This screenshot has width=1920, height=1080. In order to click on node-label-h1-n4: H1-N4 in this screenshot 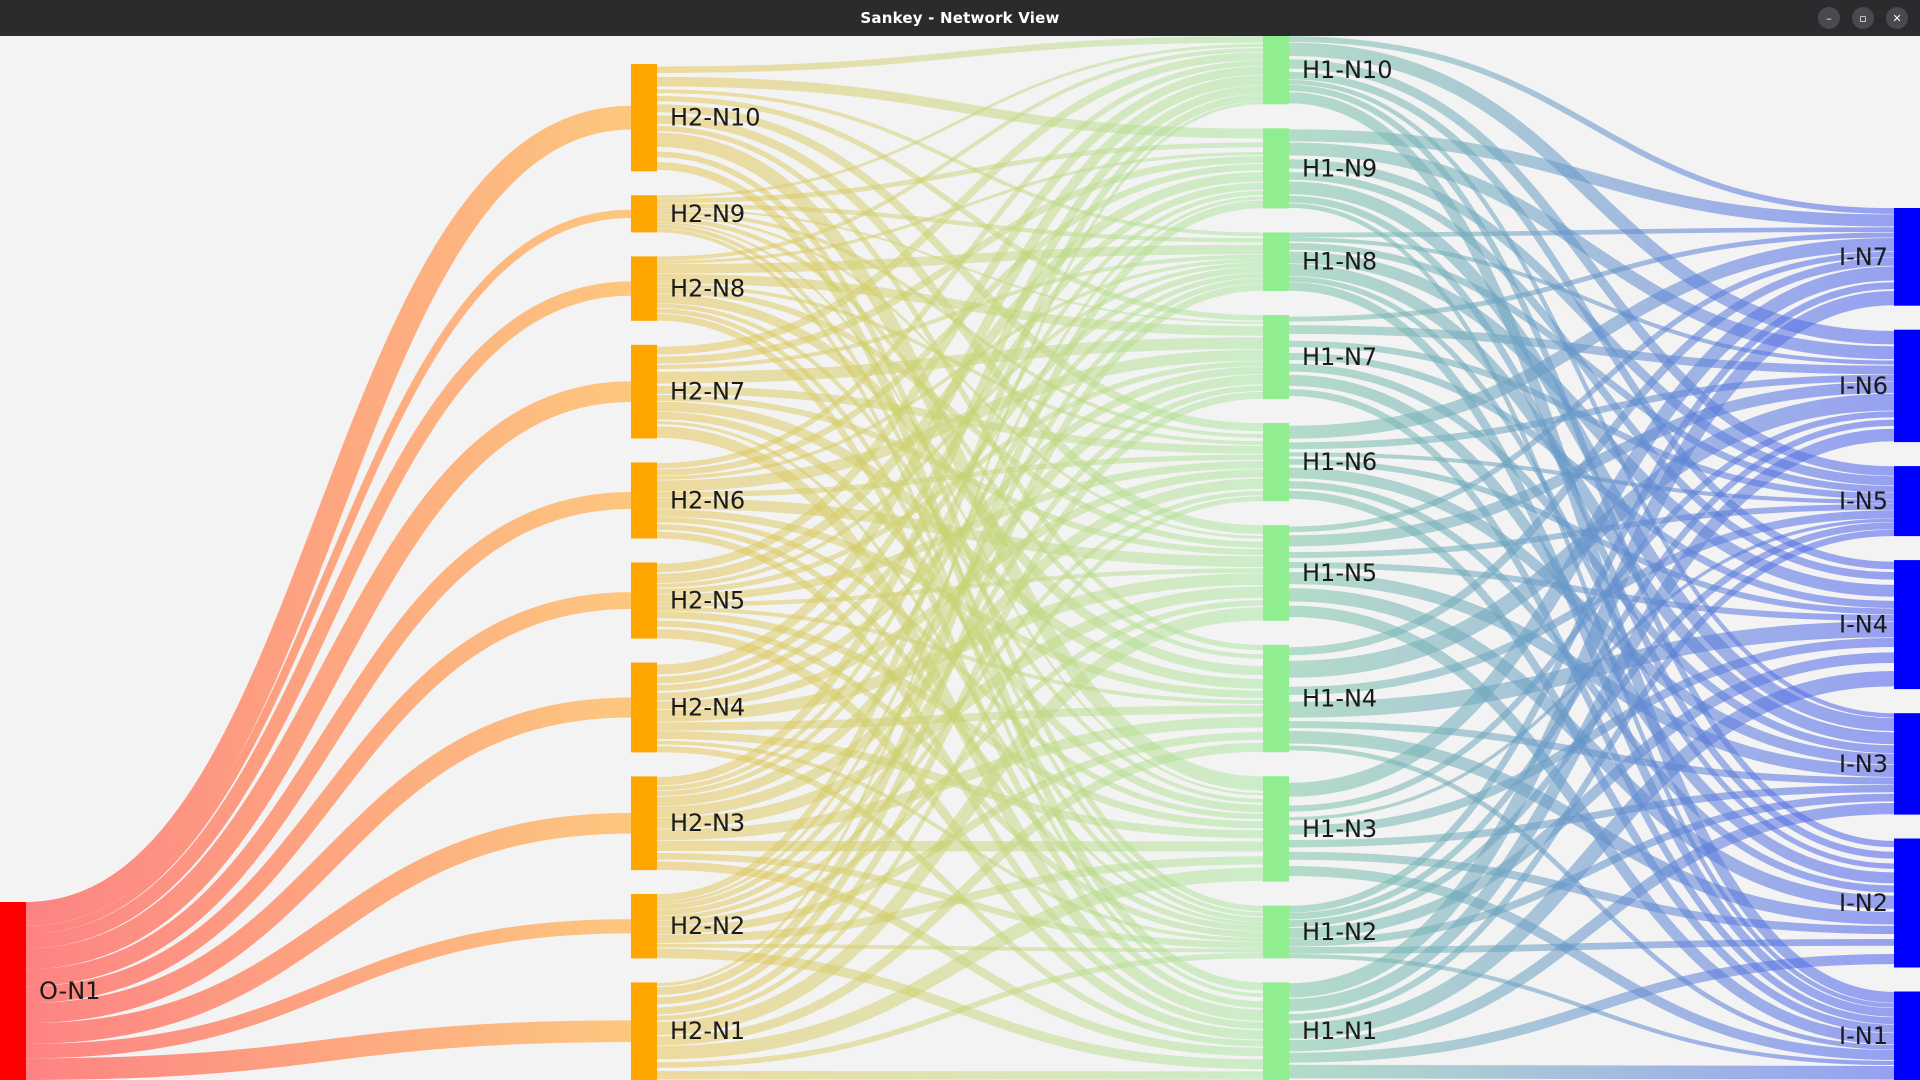, I will do `click(1339, 699)`.